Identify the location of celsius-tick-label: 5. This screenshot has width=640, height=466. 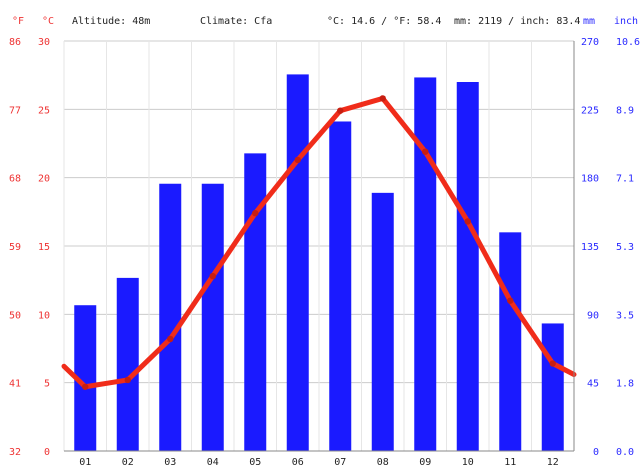
(47, 384).